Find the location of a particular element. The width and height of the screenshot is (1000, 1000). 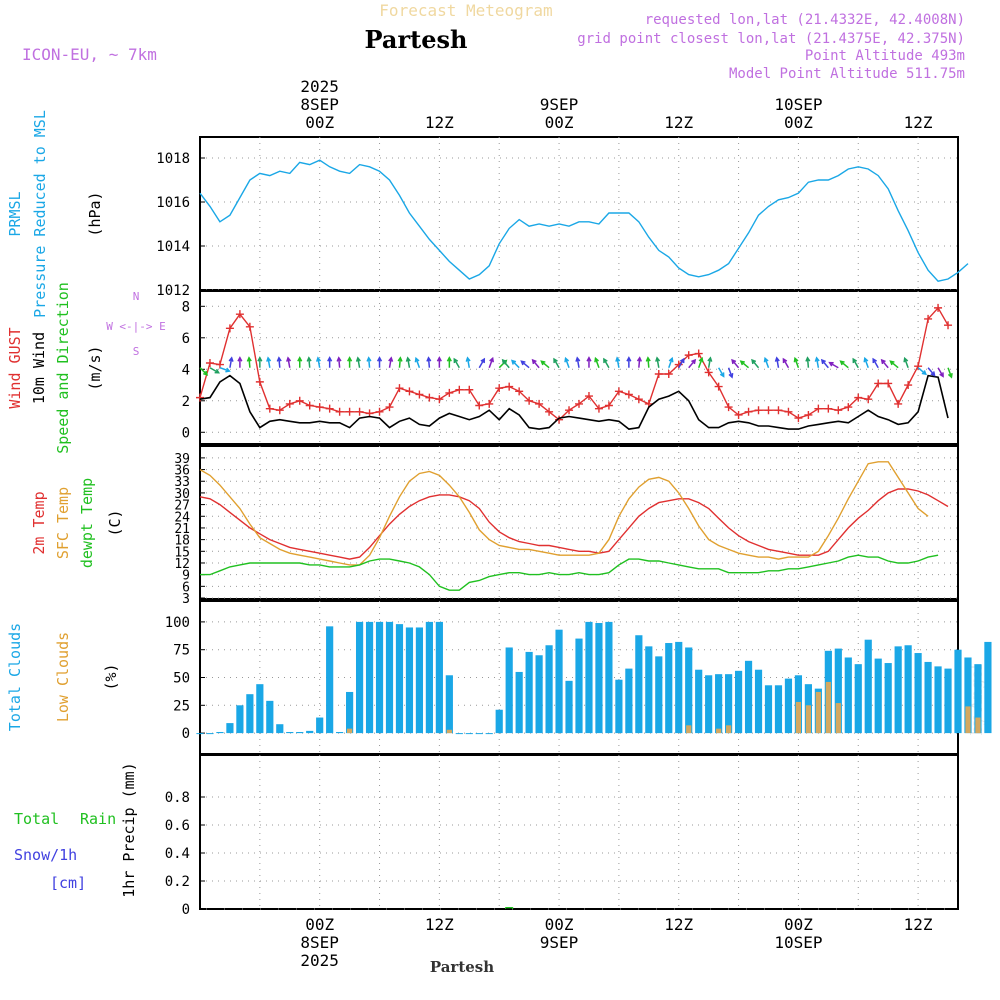

top-hour: 00Z is located at coordinates (559, 122).